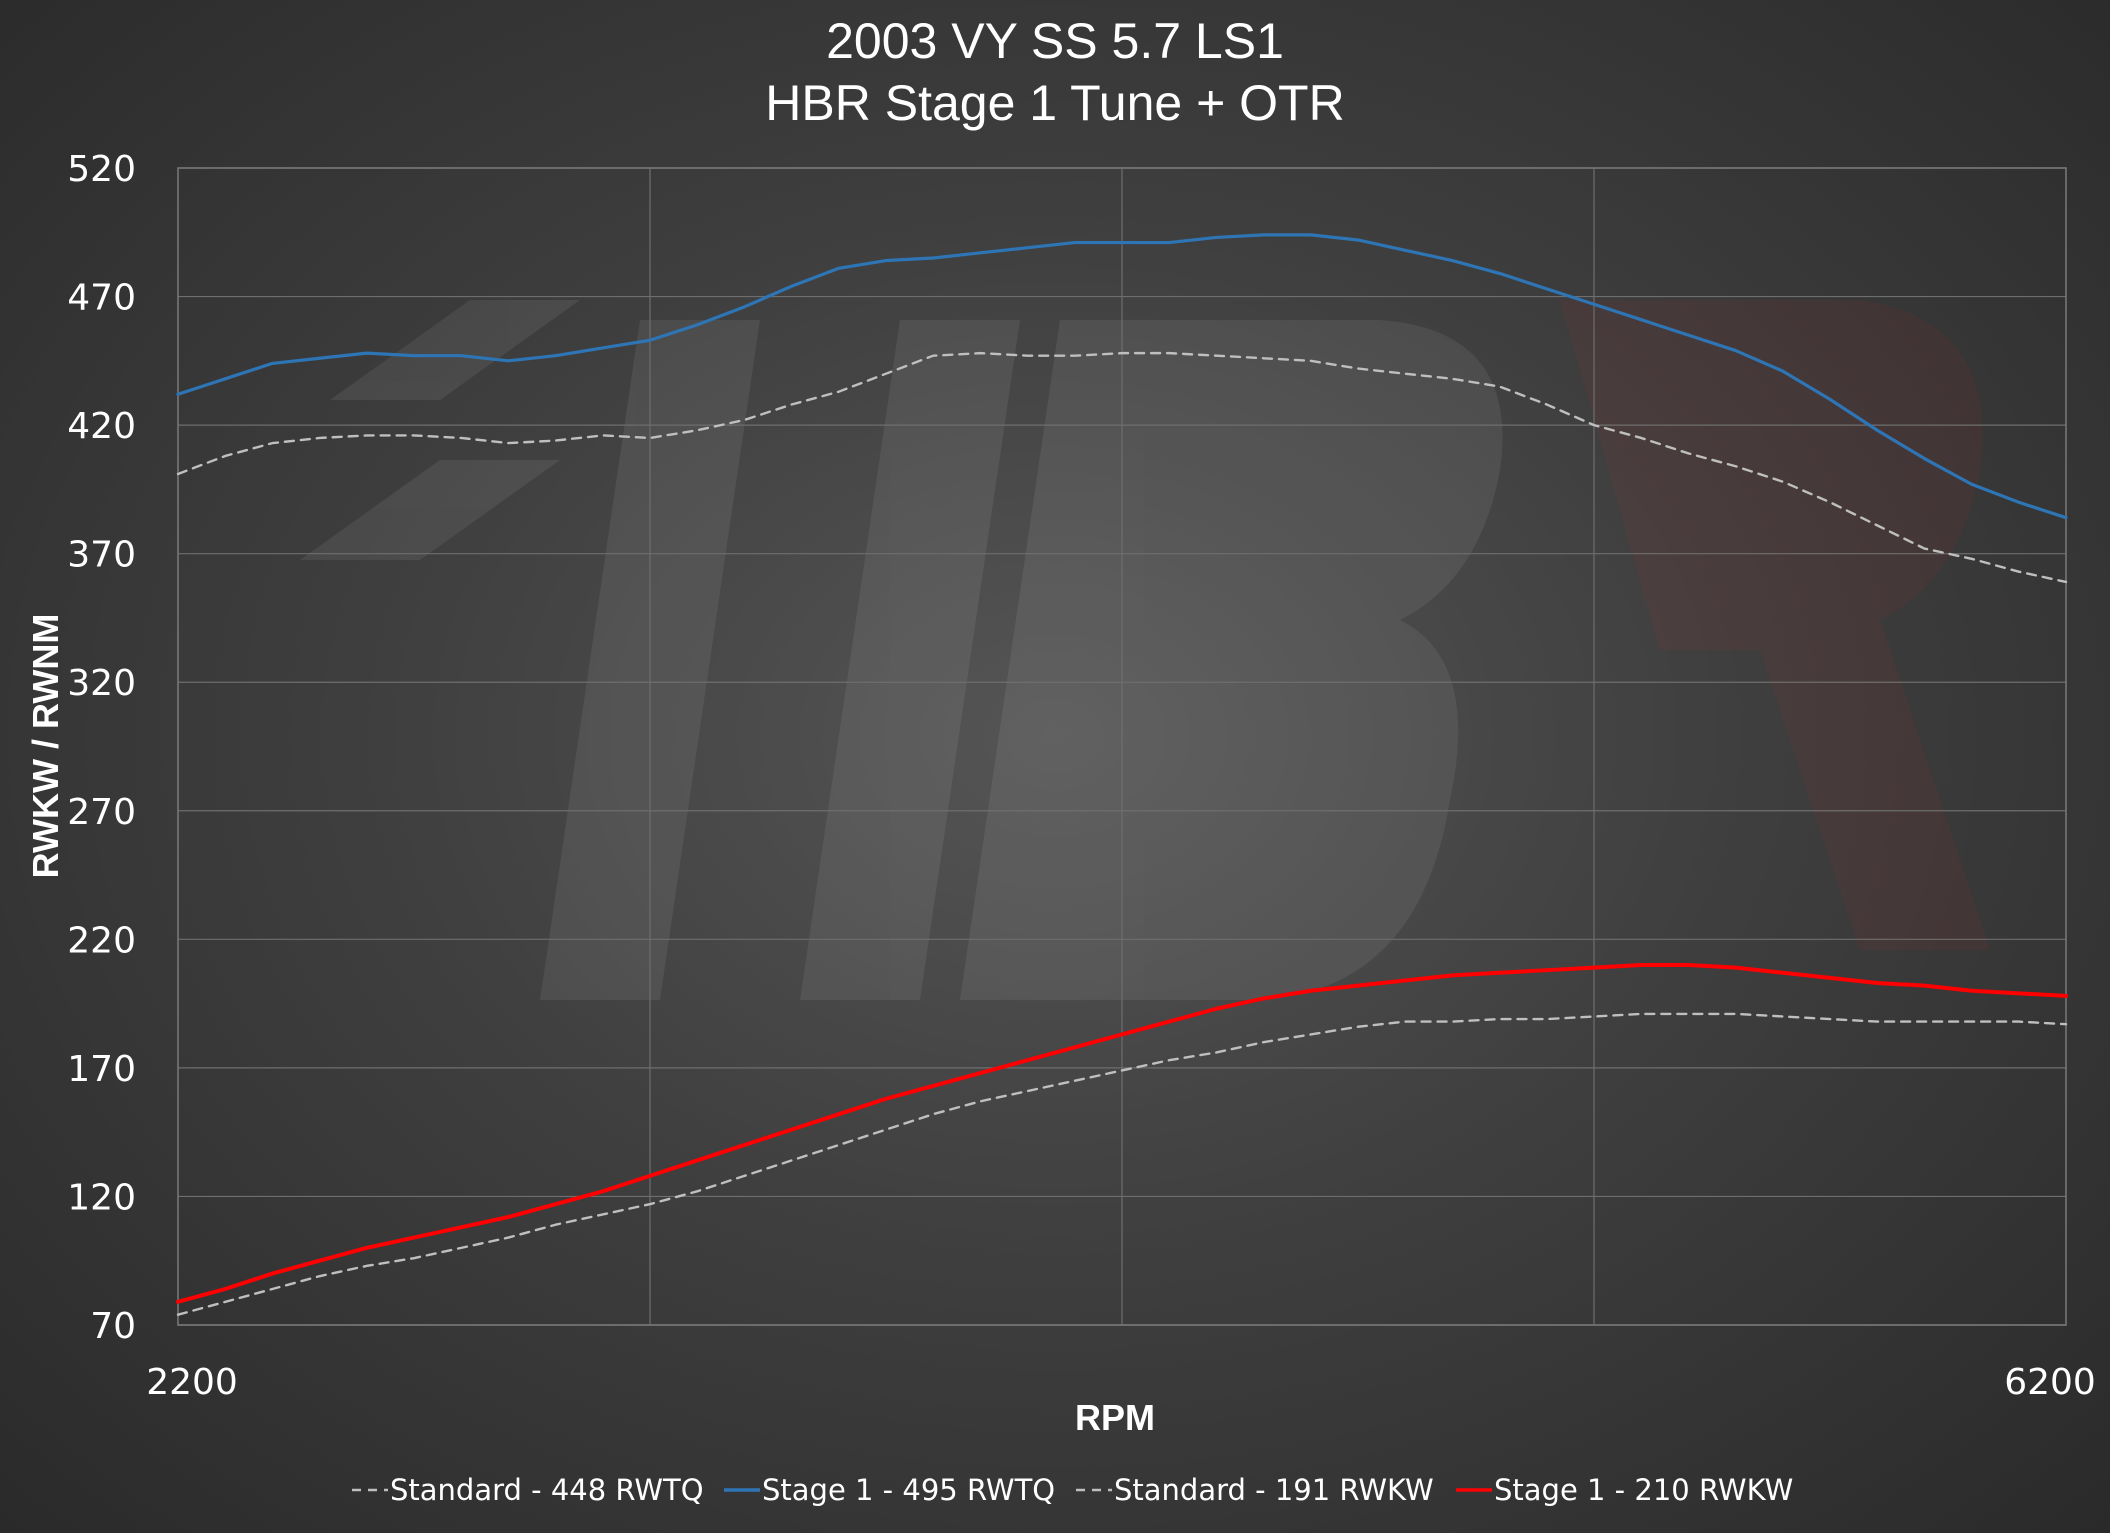 The height and width of the screenshot is (1533, 2110). I want to click on y-axis-ticks: 70 120 170 220 270 320 370 420 470 520, so click(101, 748).